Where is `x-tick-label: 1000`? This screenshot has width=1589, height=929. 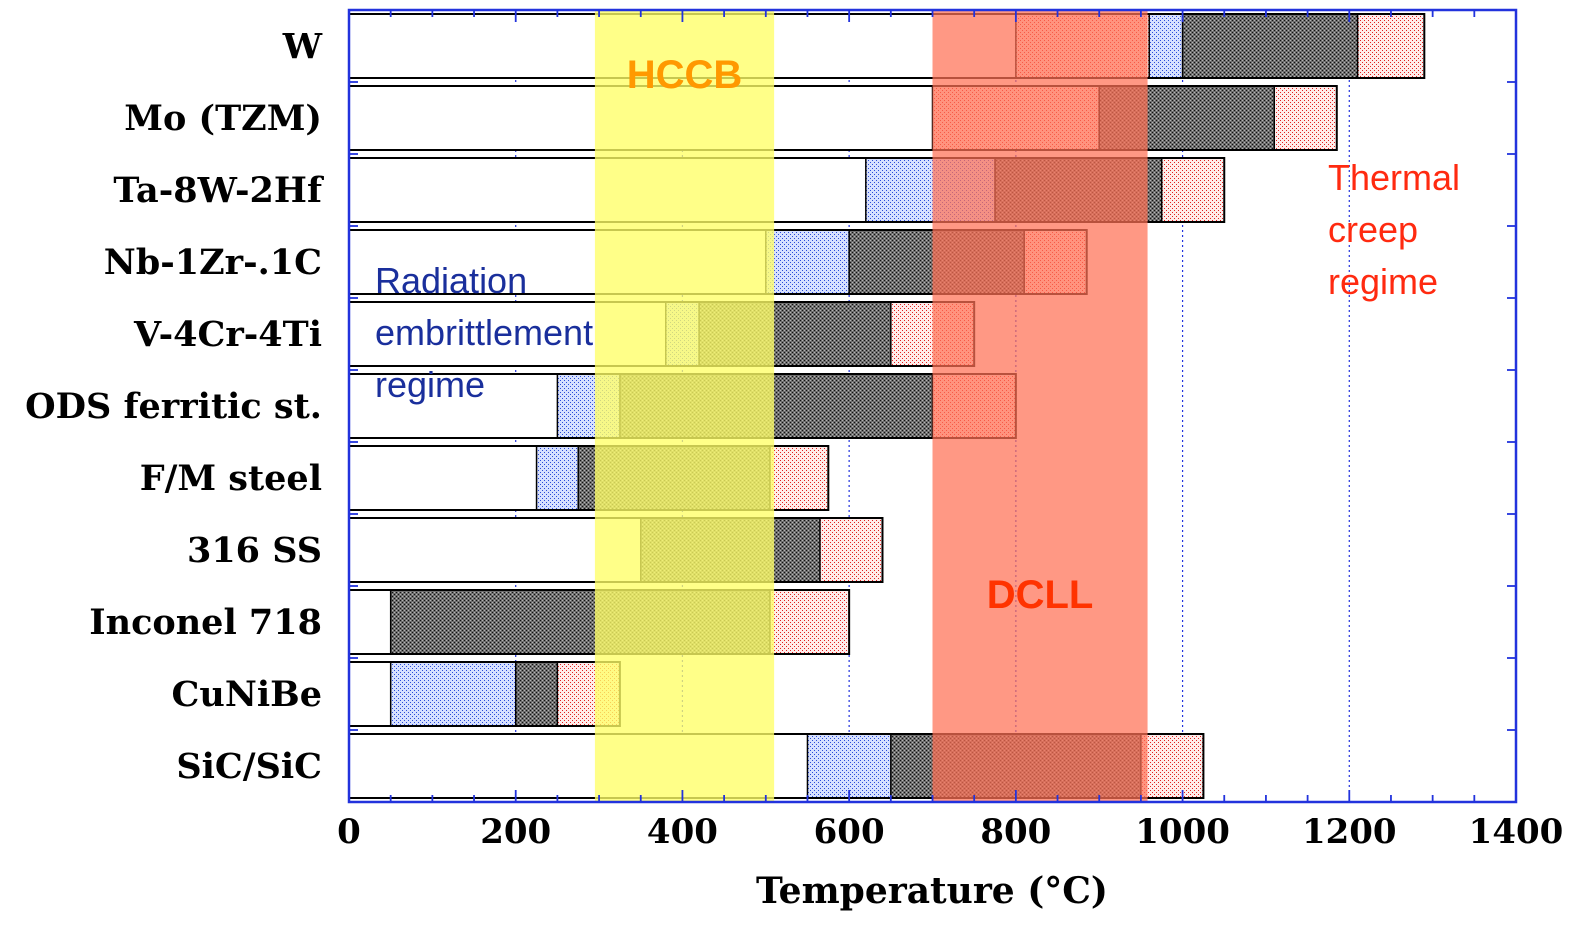 x-tick-label: 1000 is located at coordinates (1182, 832).